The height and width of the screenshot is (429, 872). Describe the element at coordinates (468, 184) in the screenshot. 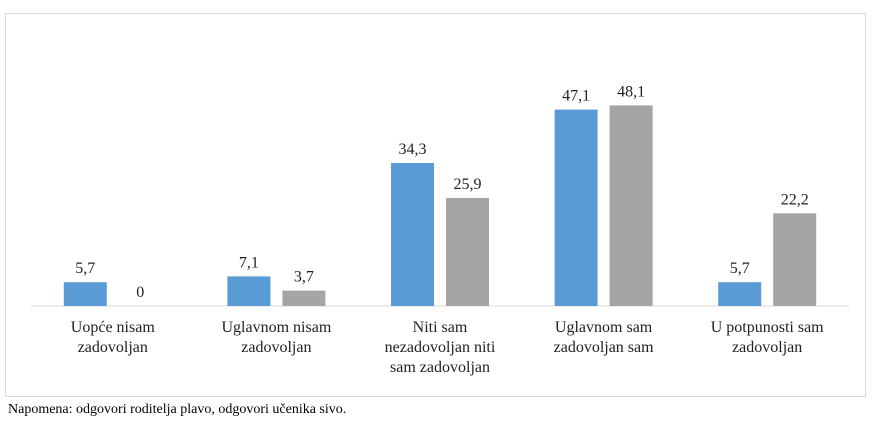

I see `data-label-series2-cat3: 25,9` at that location.